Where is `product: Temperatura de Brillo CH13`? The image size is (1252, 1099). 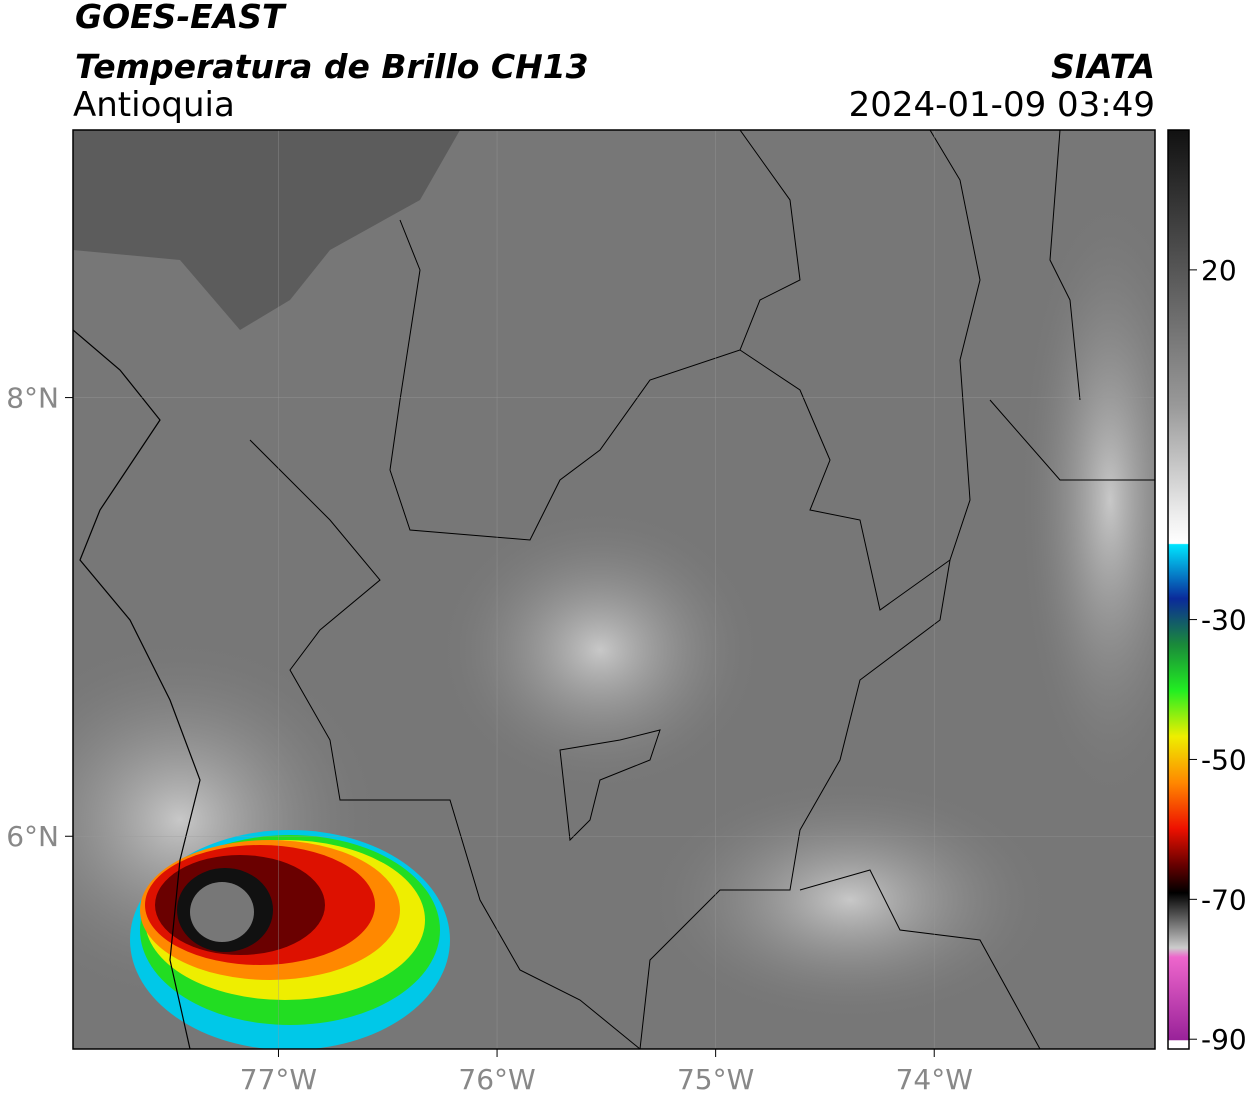
product: Temperatura de Brillo CH13 is located at coordinates (332, 66).